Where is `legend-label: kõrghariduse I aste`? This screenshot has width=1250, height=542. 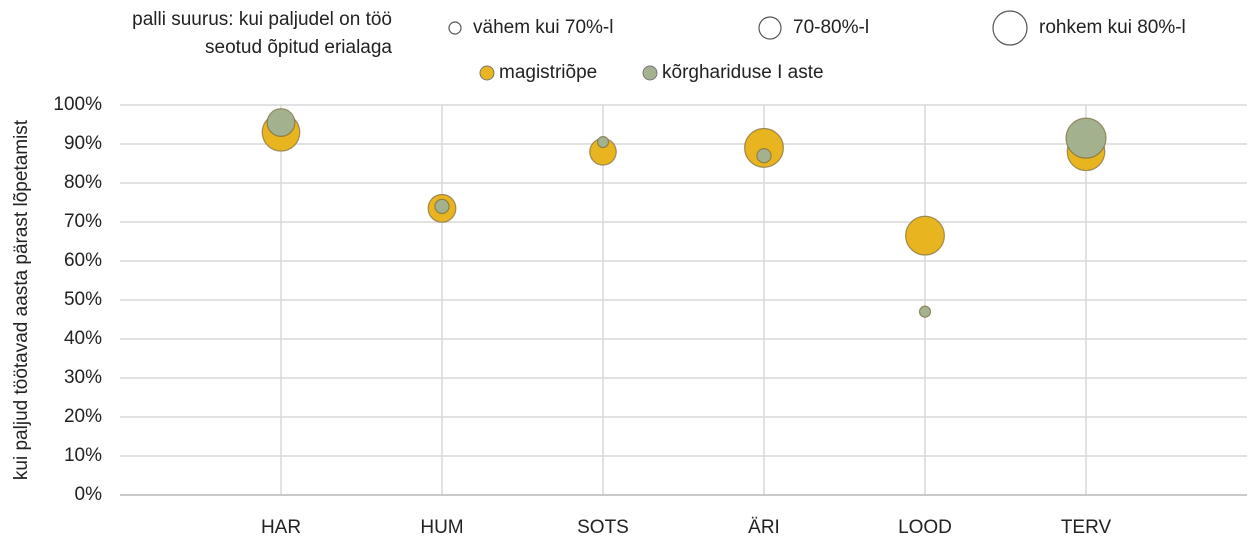 legend-label: kõrghariduse I aste is located at coordinates (743, 72).